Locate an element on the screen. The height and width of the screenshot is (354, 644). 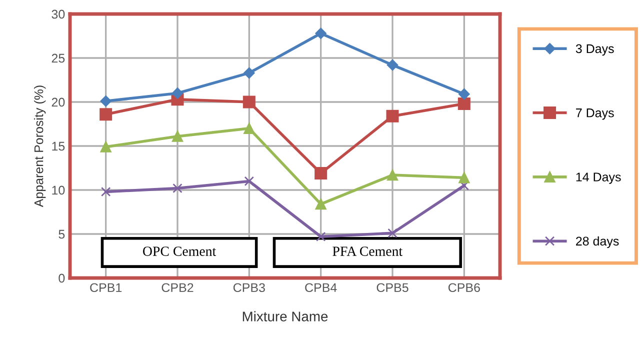
x-tick-label: CPB6 is located at coordinates (464, 287).